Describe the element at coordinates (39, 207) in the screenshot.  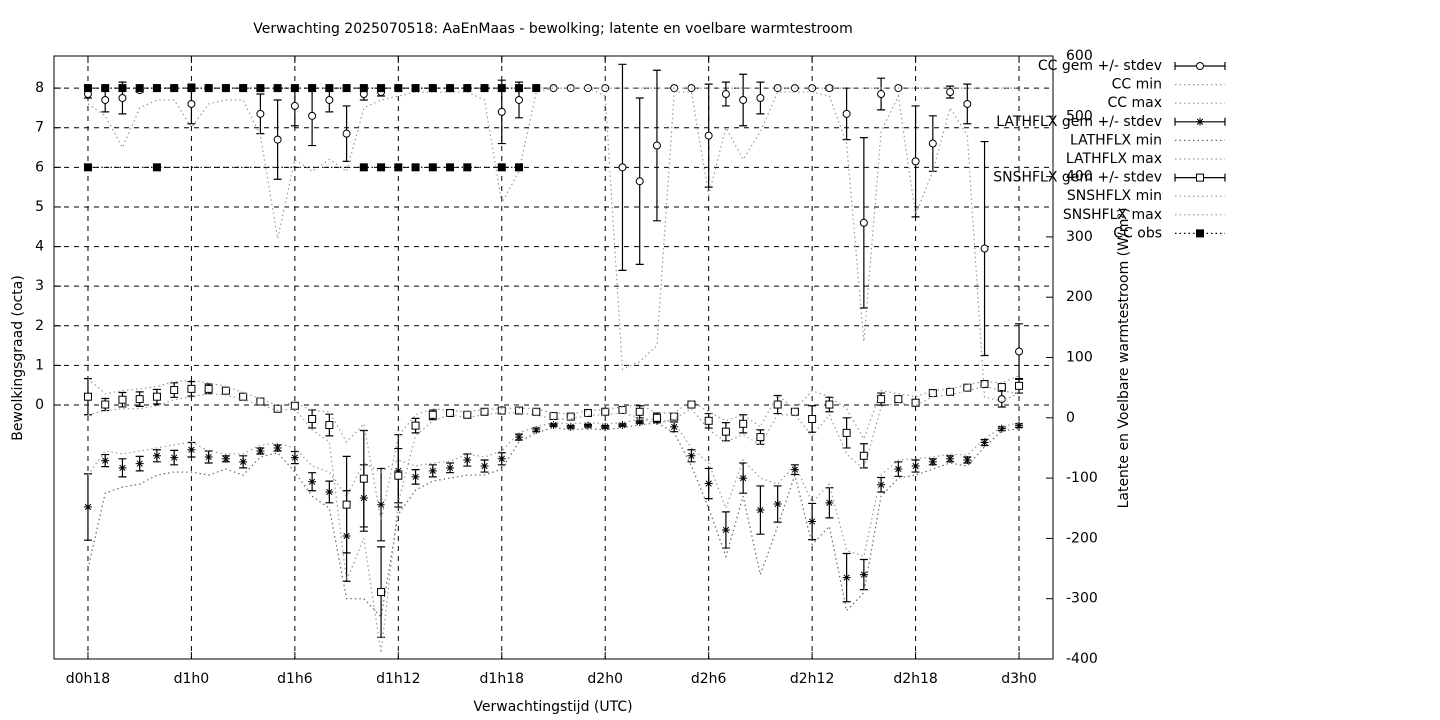
I see `y-tick-label: 5` at that location.